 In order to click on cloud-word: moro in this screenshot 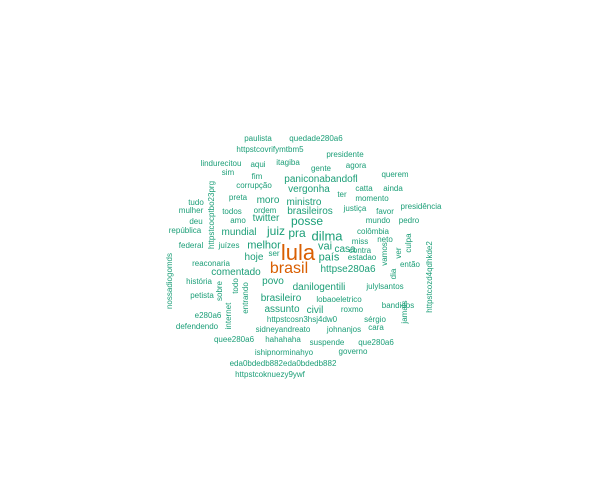, I will do `click(268, 200)`.